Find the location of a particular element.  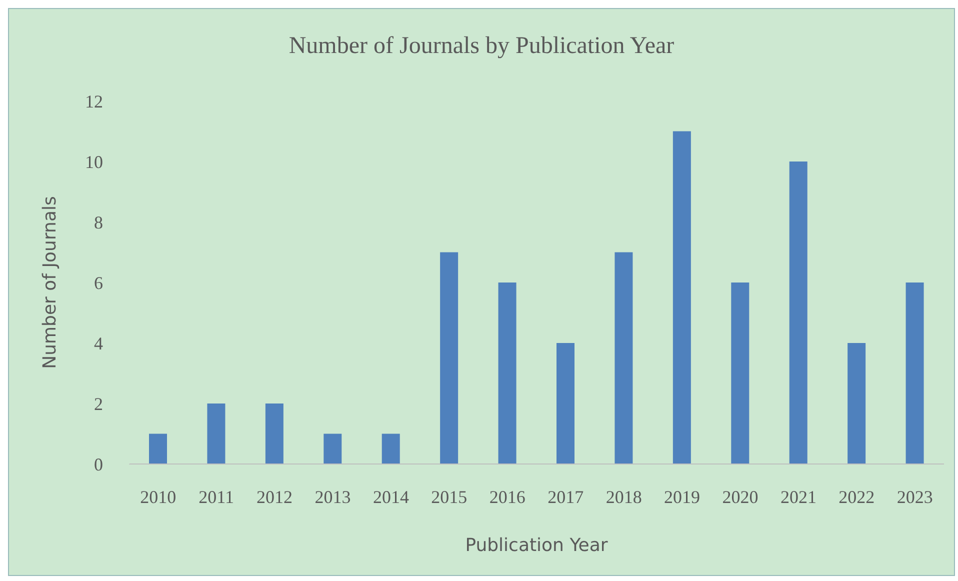

y-tick-label: 12 is located at coordinates (94, 101).